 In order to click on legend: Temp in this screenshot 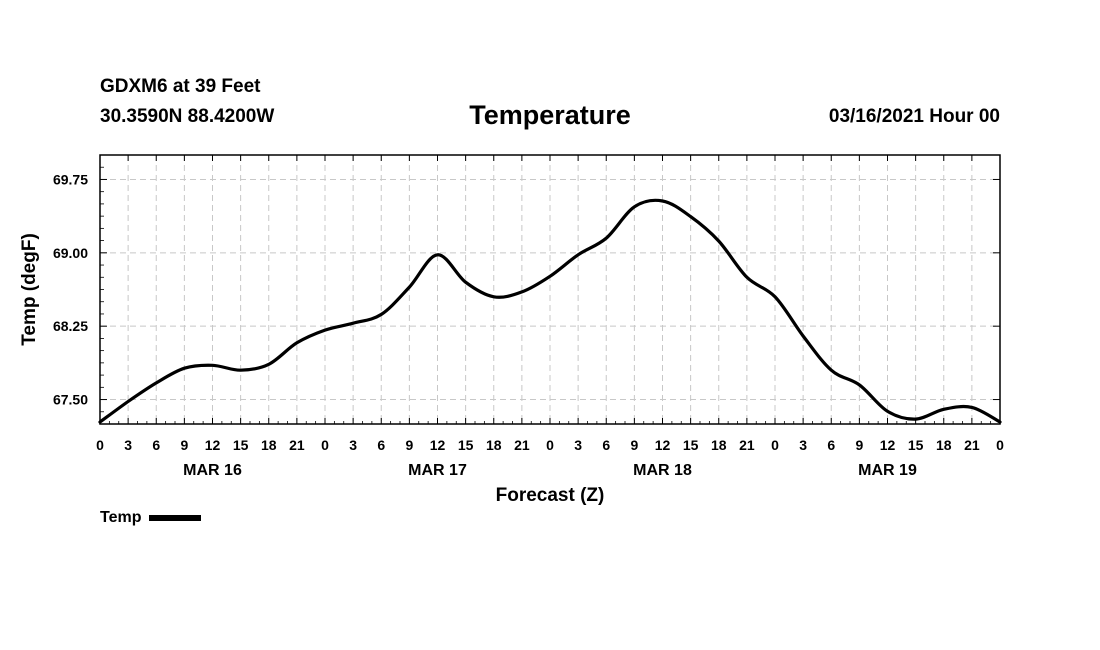, I will do `click(151, 518)`.